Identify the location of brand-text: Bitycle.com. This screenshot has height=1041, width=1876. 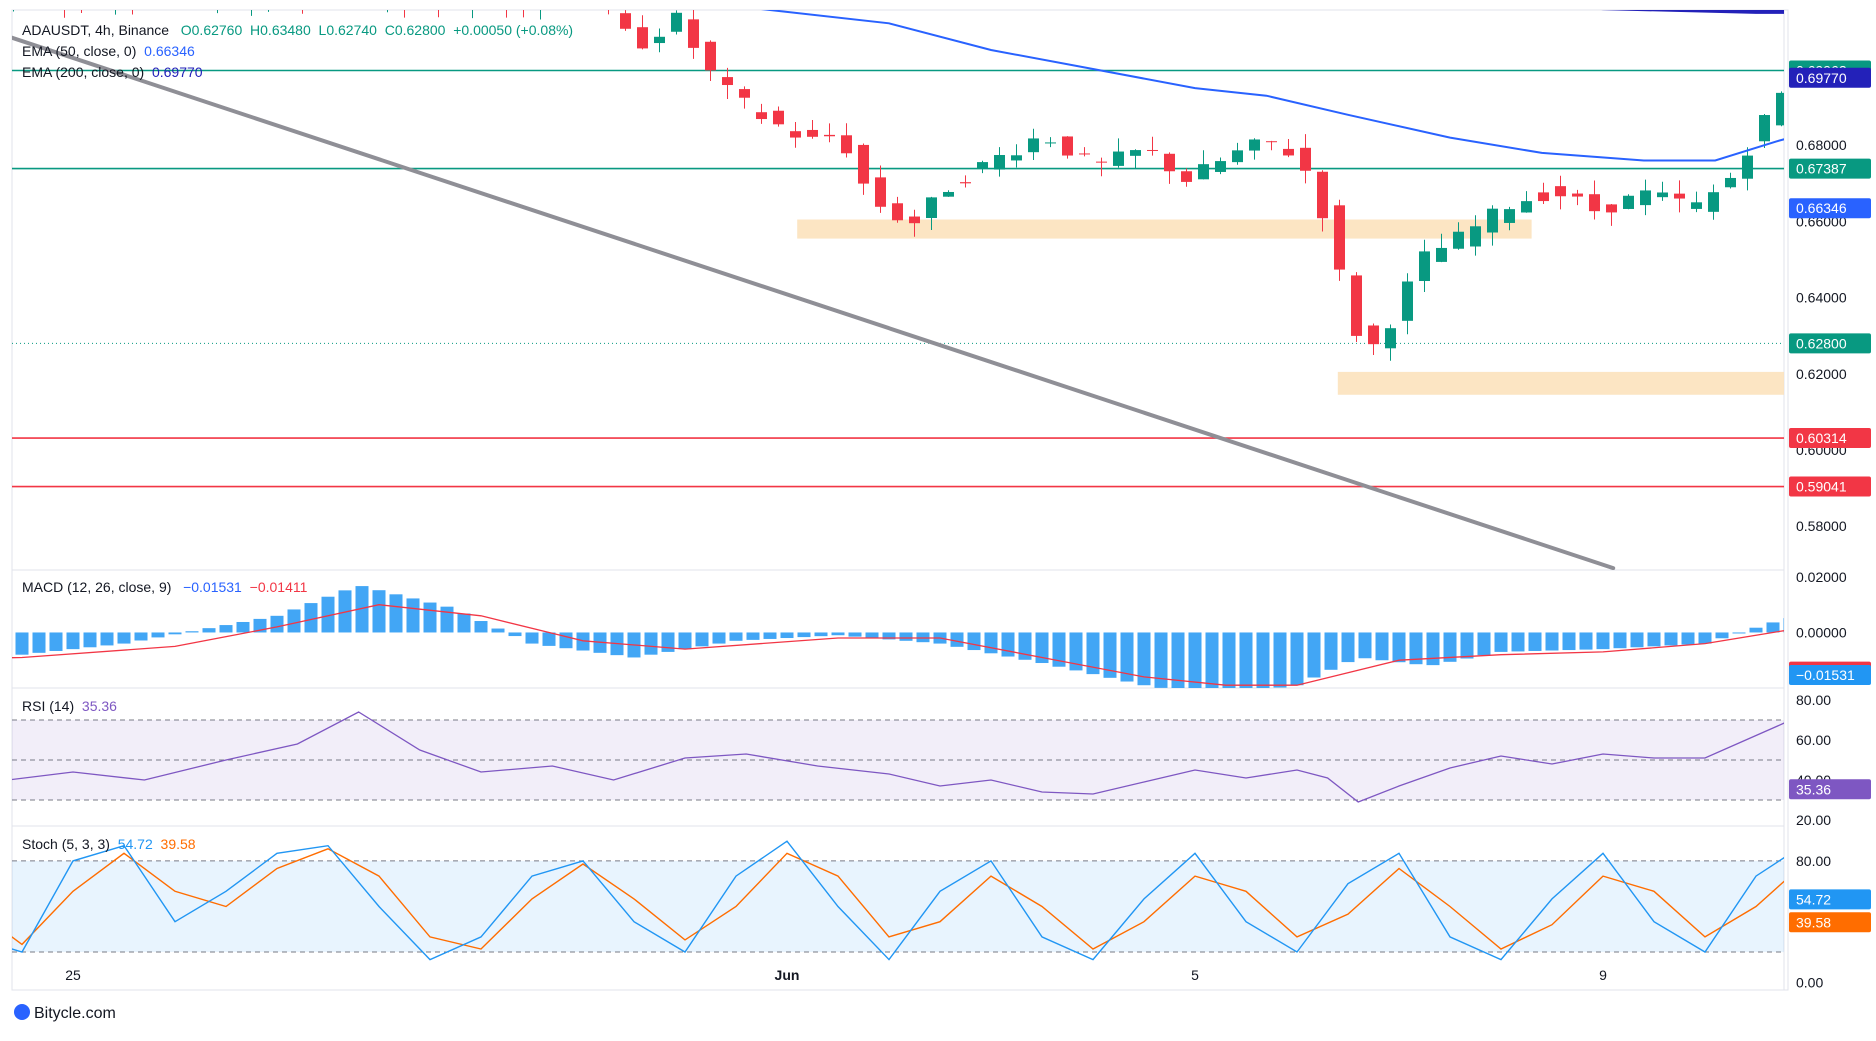
(75, 1013).